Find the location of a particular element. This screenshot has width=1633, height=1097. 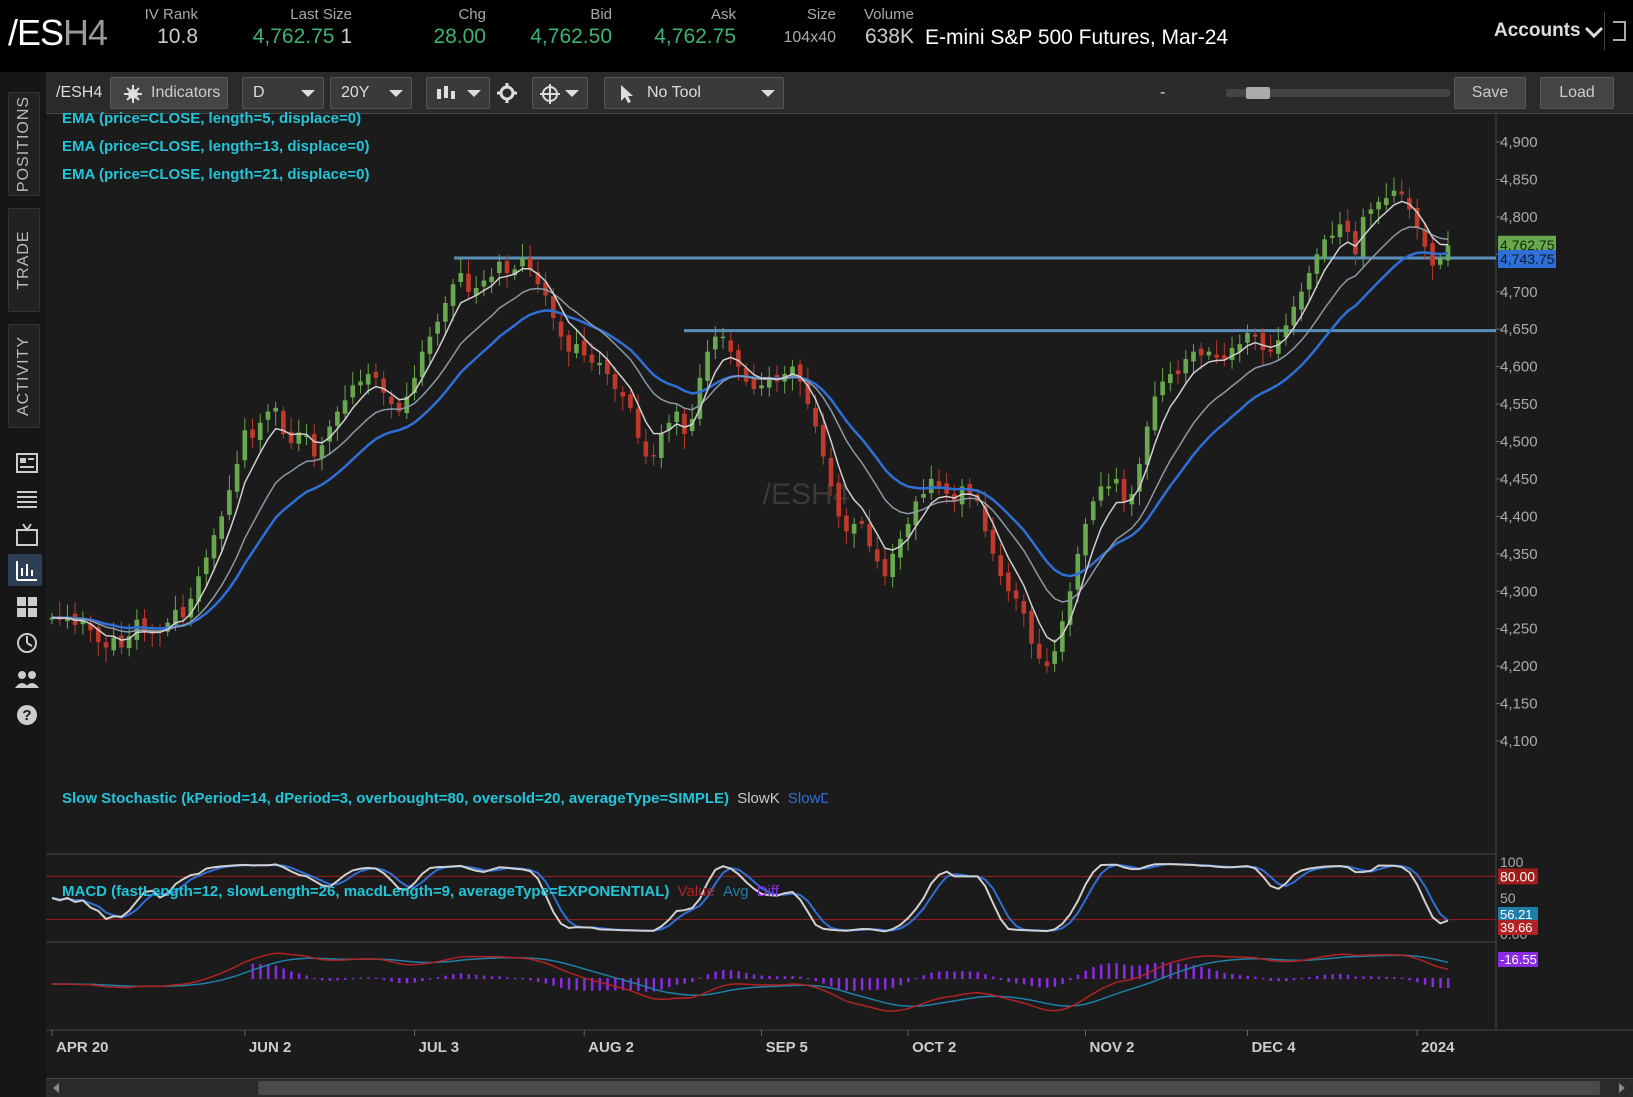

tab-trade: TRADE is located at coordinates (24, 260).